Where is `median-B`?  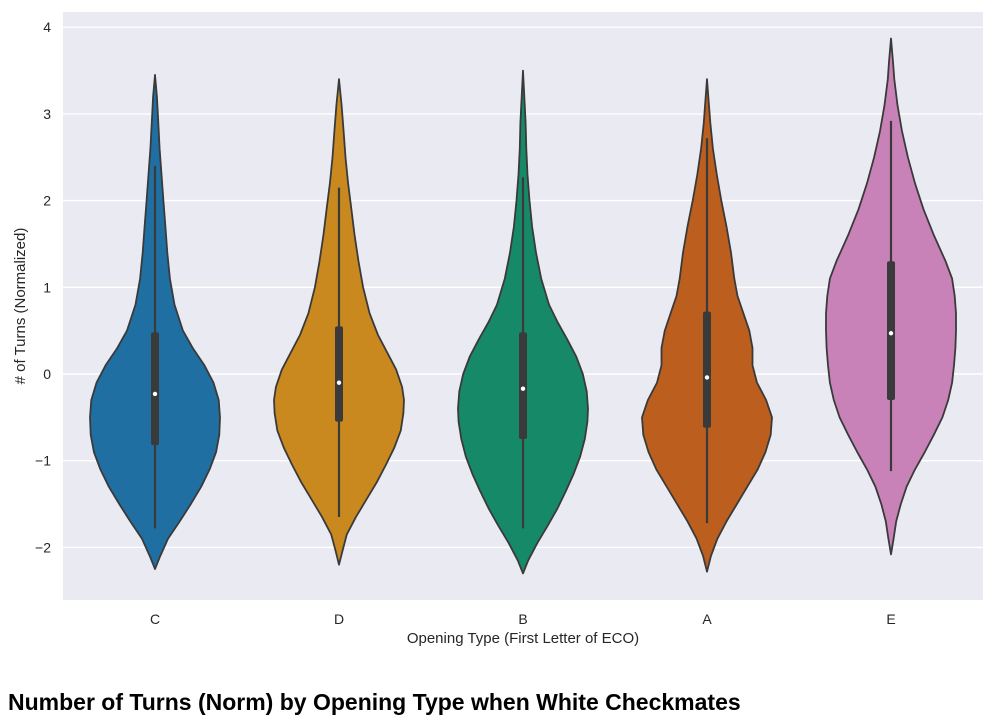 median-B is located at coordinates (523, 388).